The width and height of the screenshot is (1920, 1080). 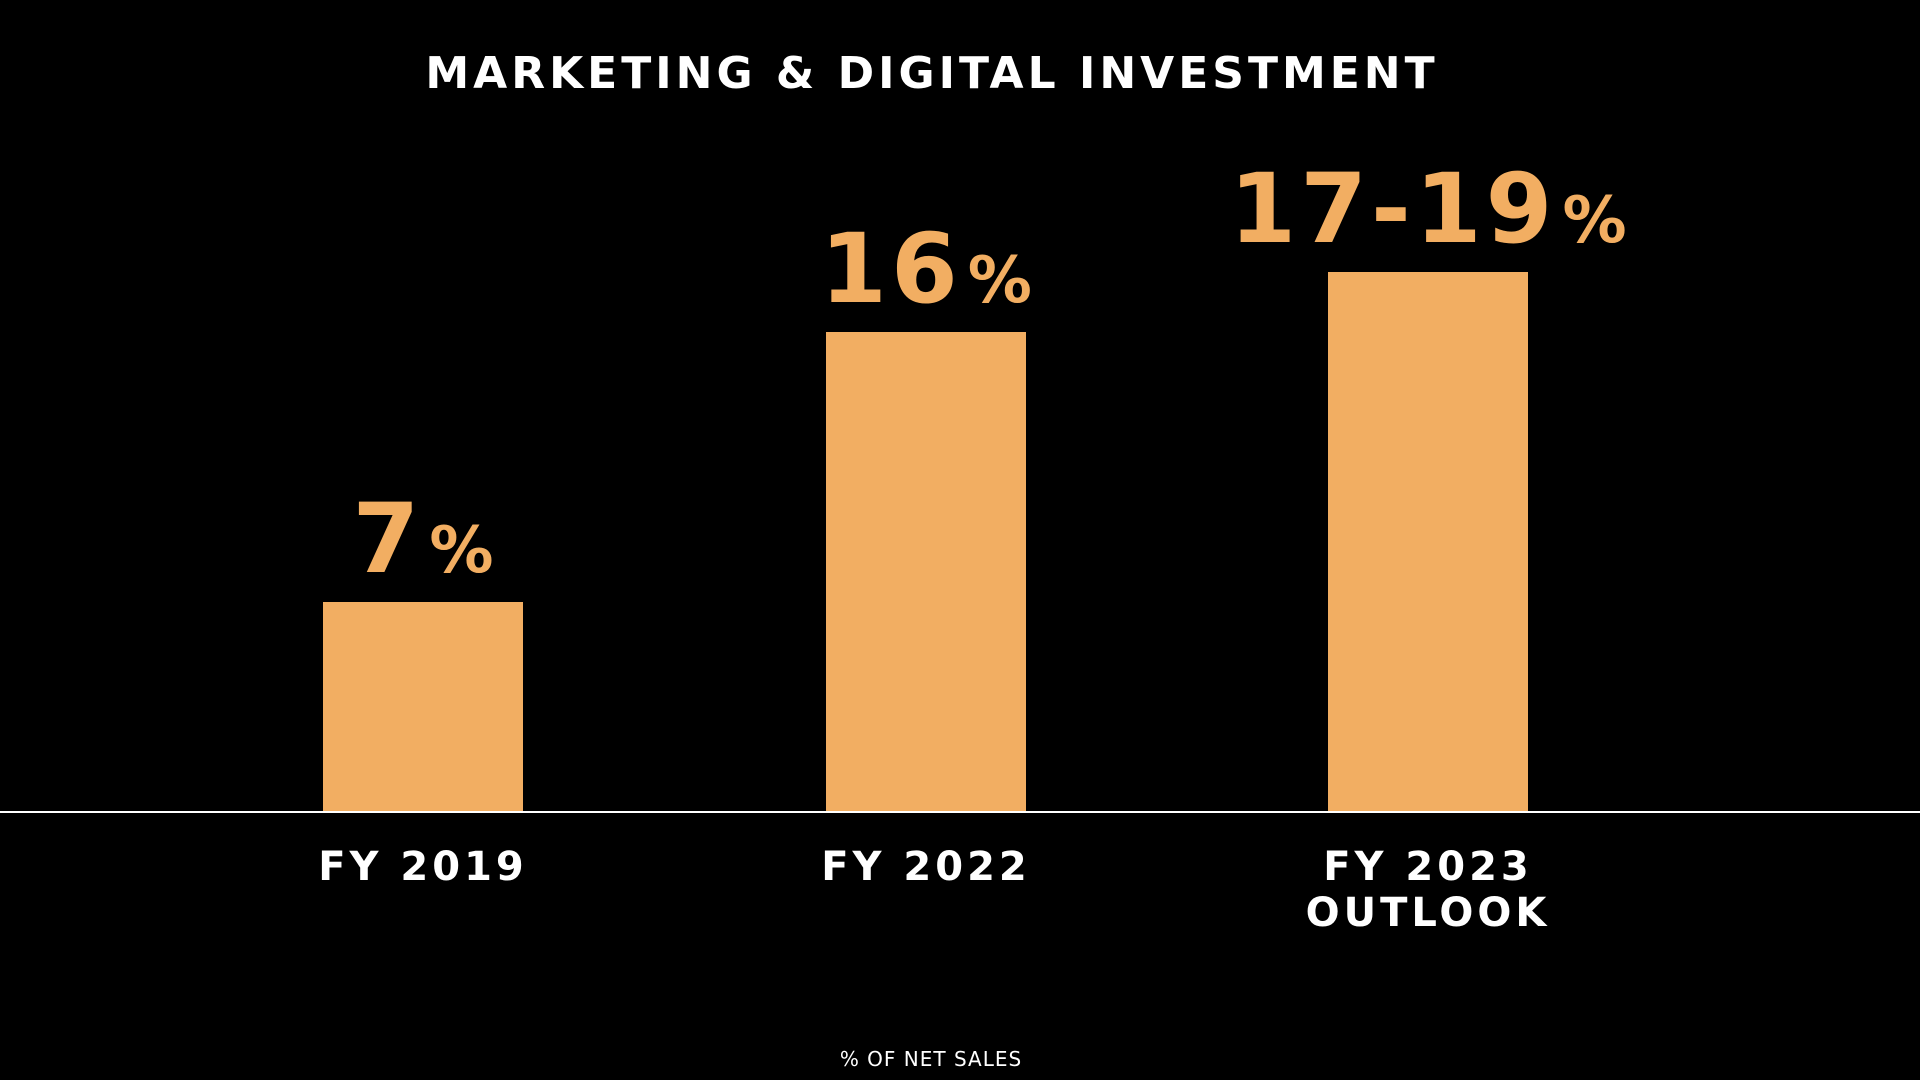 I want to click on category-label-line: FY 2022, so click(x=926, y=867).